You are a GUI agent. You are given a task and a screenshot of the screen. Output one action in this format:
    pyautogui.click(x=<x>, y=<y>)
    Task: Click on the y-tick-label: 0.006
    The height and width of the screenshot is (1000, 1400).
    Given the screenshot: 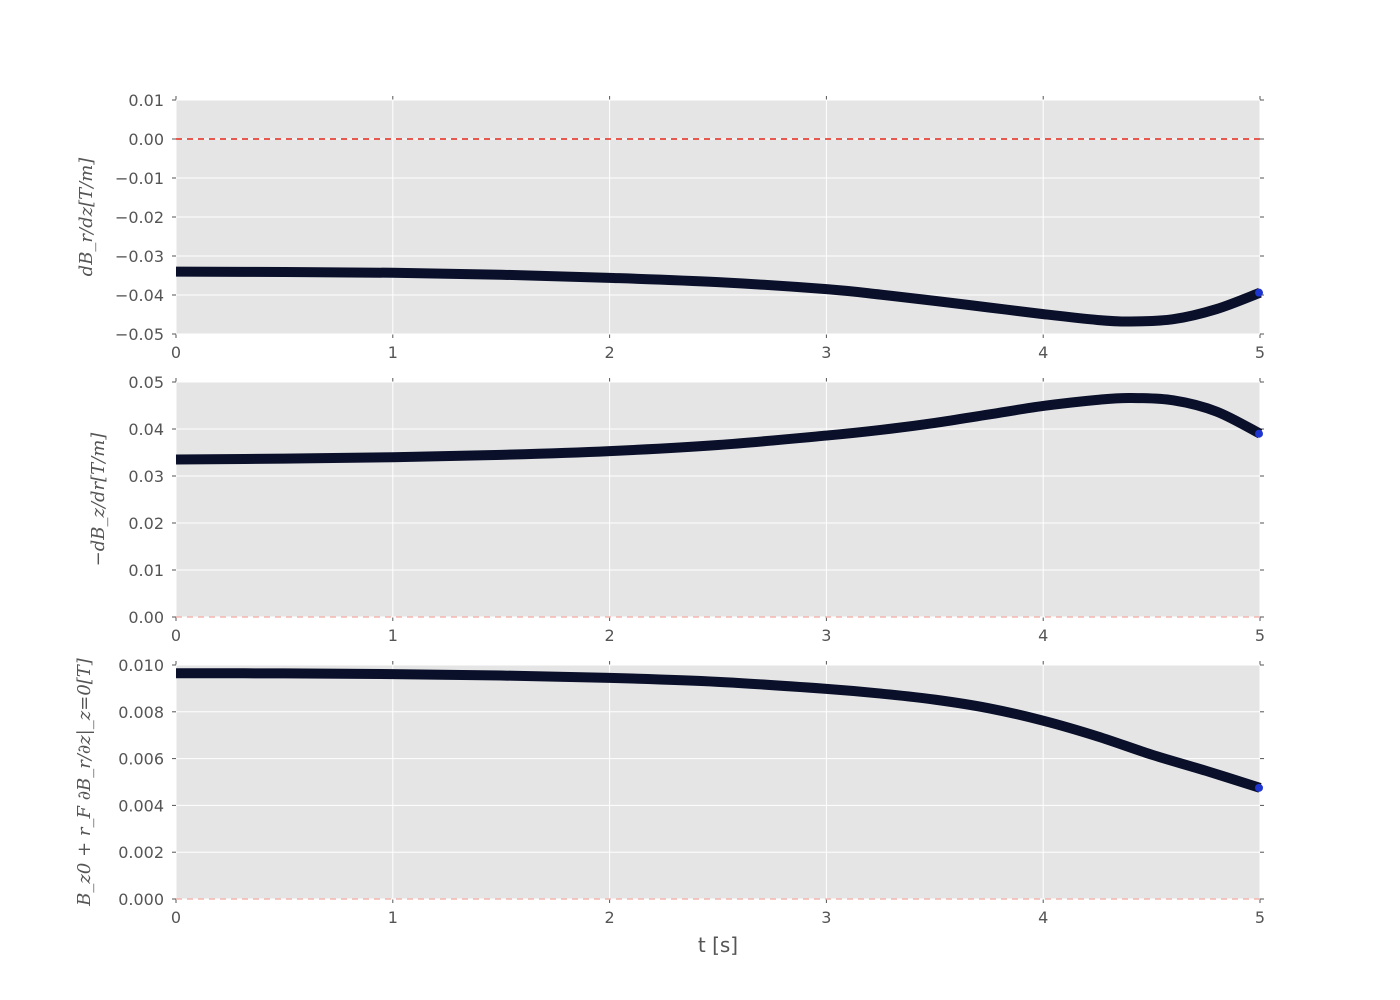 What is the action you would take?
    pyautogui.click(x=141, y=759)
    